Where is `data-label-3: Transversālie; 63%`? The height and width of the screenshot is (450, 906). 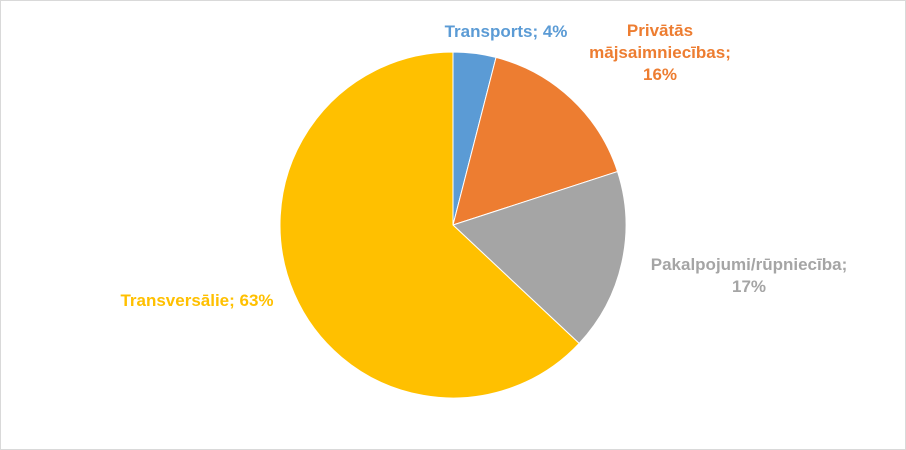 data-label-3: Transversālie; 63% is located at coordinates (196, 300).